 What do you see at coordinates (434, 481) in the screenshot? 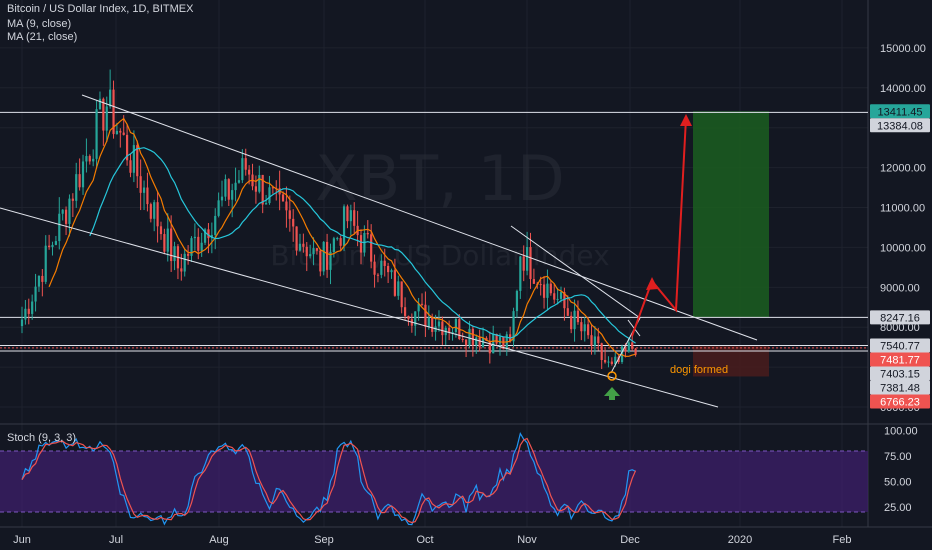
I see `stoch-band` at bounding box center [434, 481].